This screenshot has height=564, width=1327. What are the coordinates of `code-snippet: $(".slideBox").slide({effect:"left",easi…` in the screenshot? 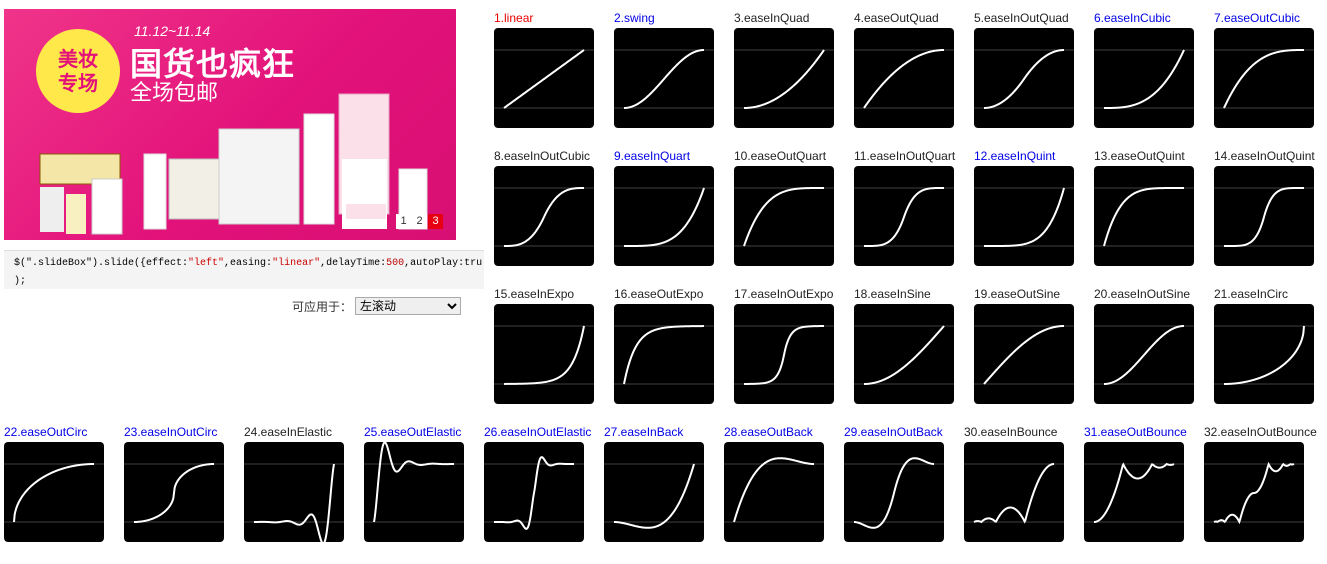 It's located at (244, 269).